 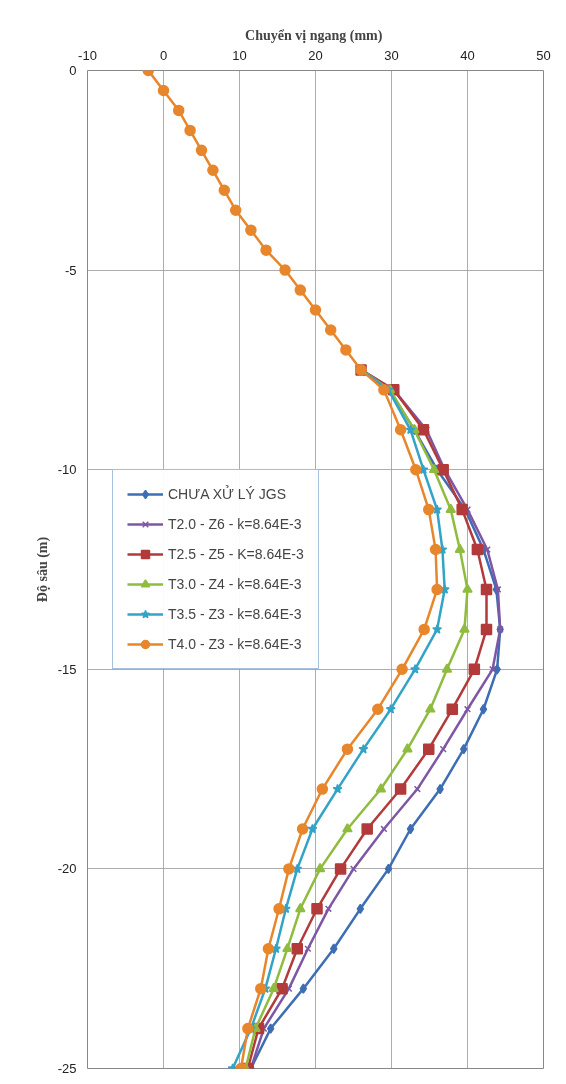 What do you see at coordinates (67, 1068) in the screenshot?
I see `y-tick-label: -25` at bounding box center [67, 1068].